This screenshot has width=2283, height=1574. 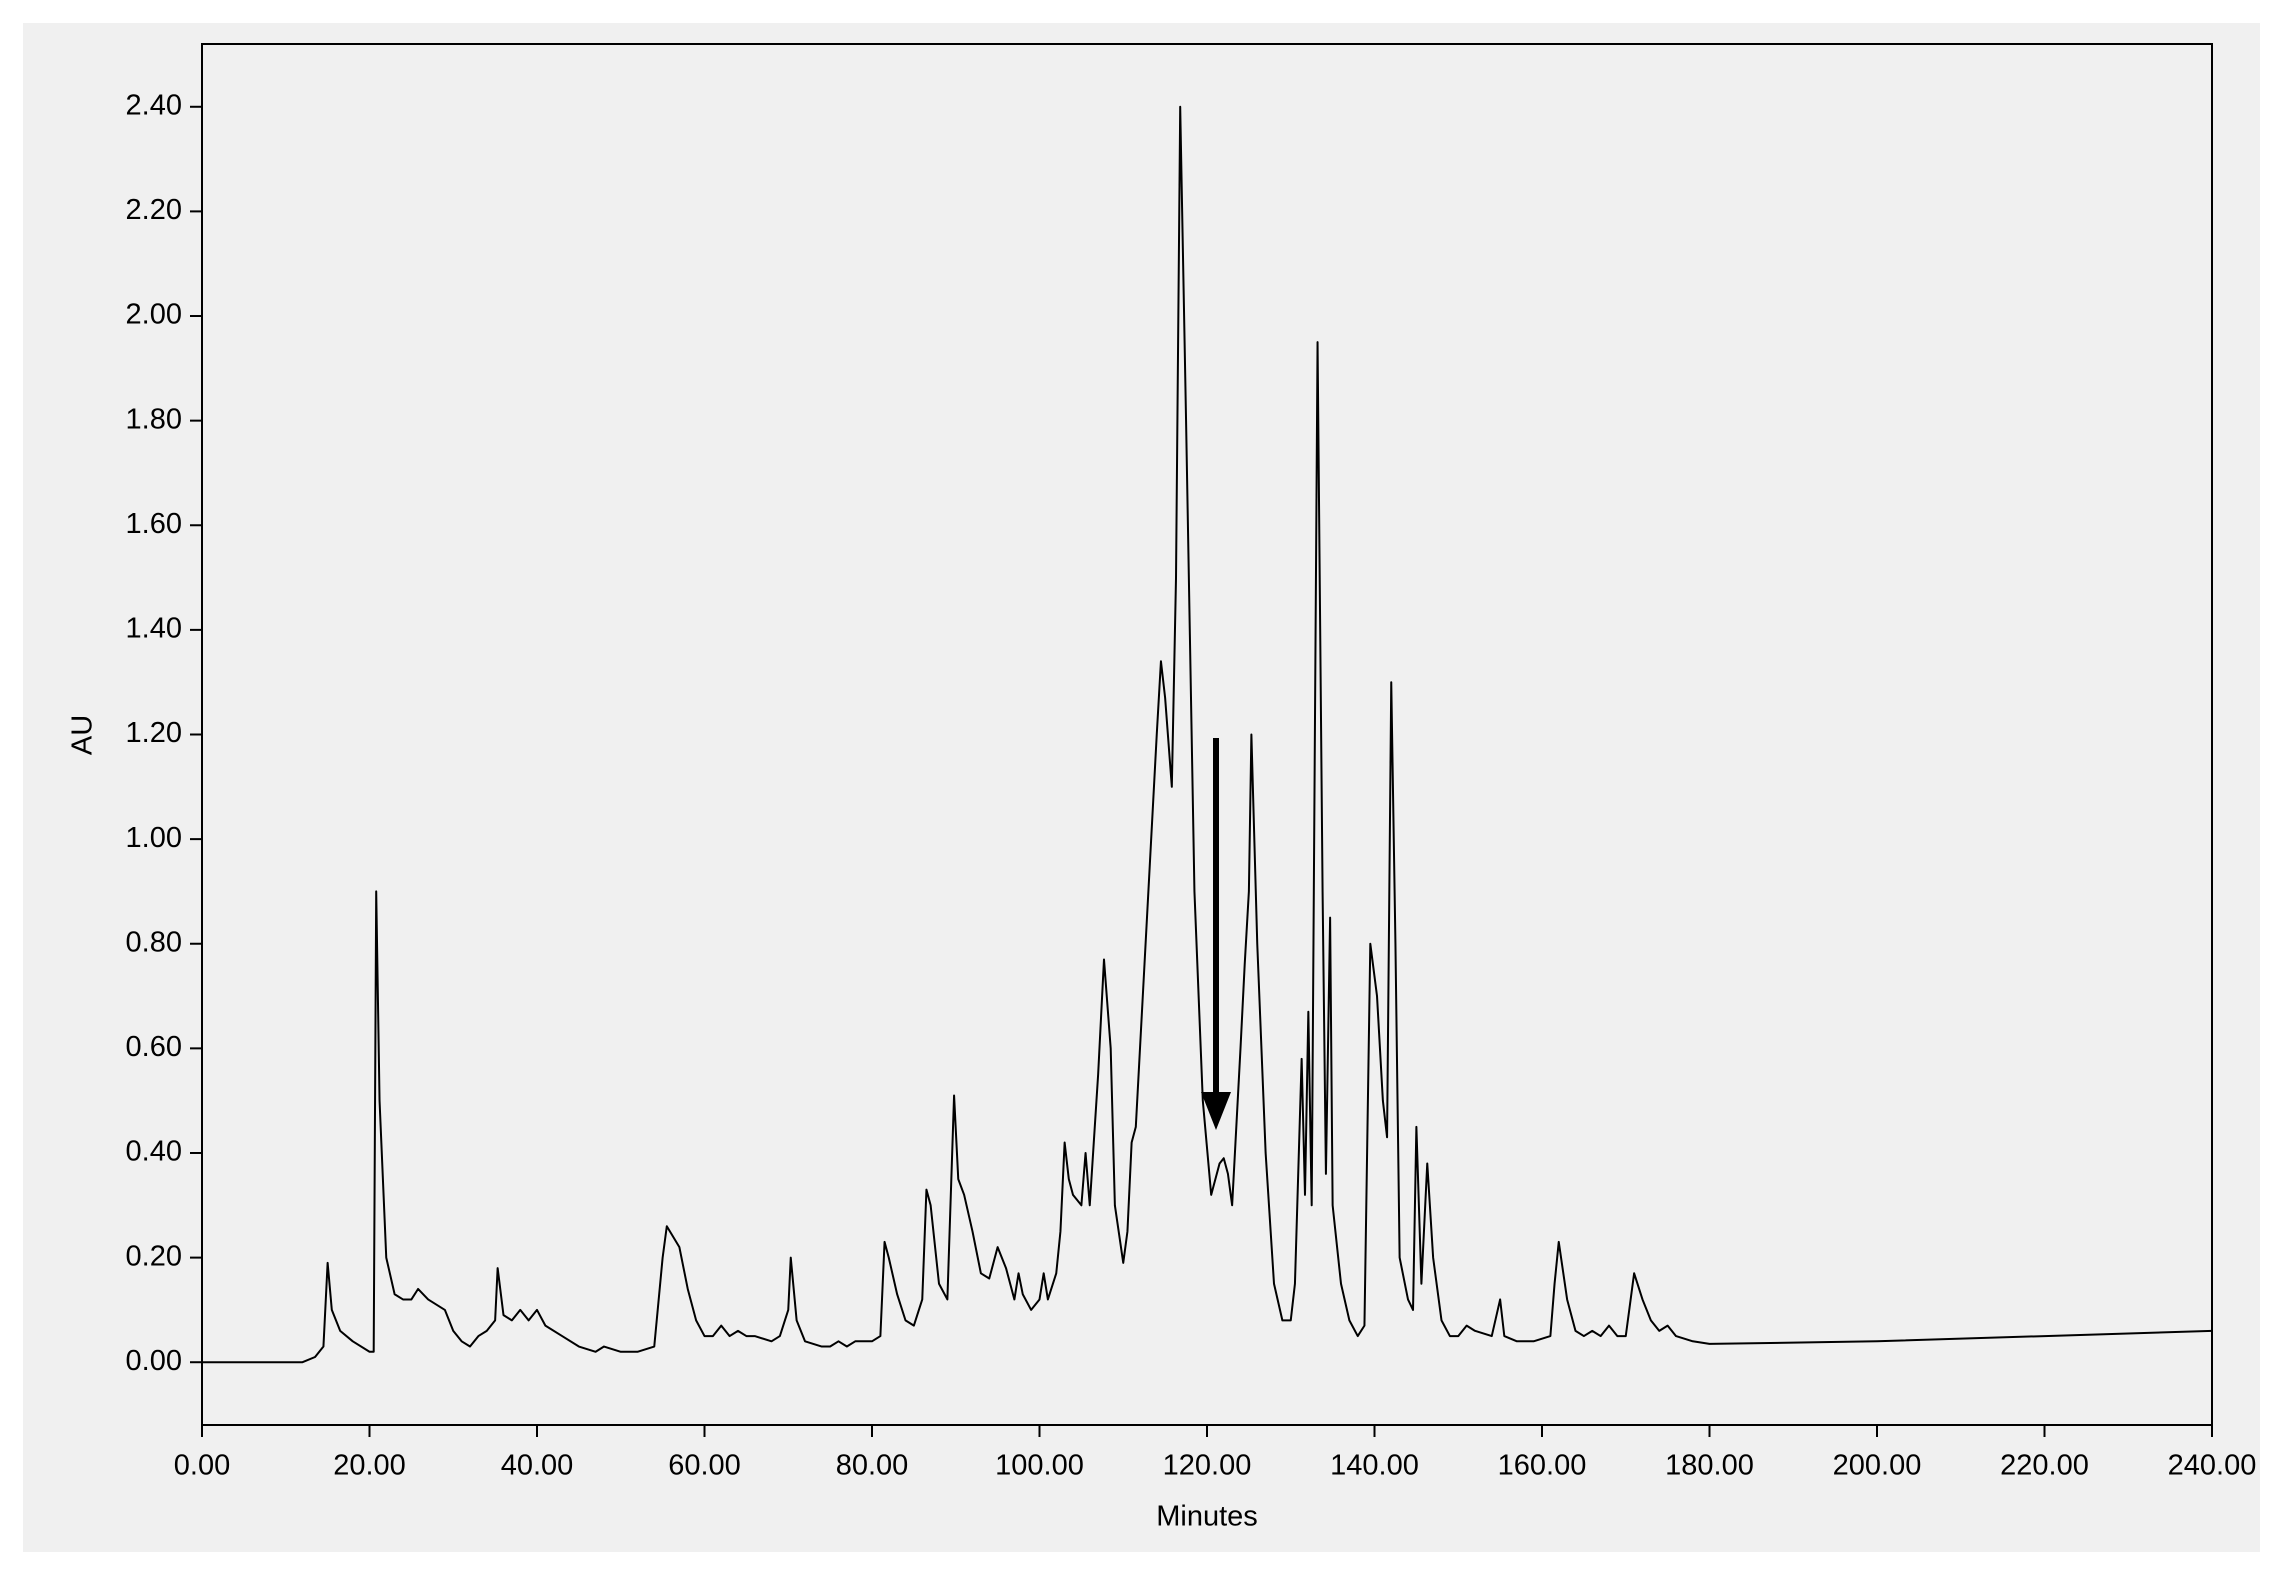 I want to click on x-tick-label: 120.00, so click(x=1207, y=1466).